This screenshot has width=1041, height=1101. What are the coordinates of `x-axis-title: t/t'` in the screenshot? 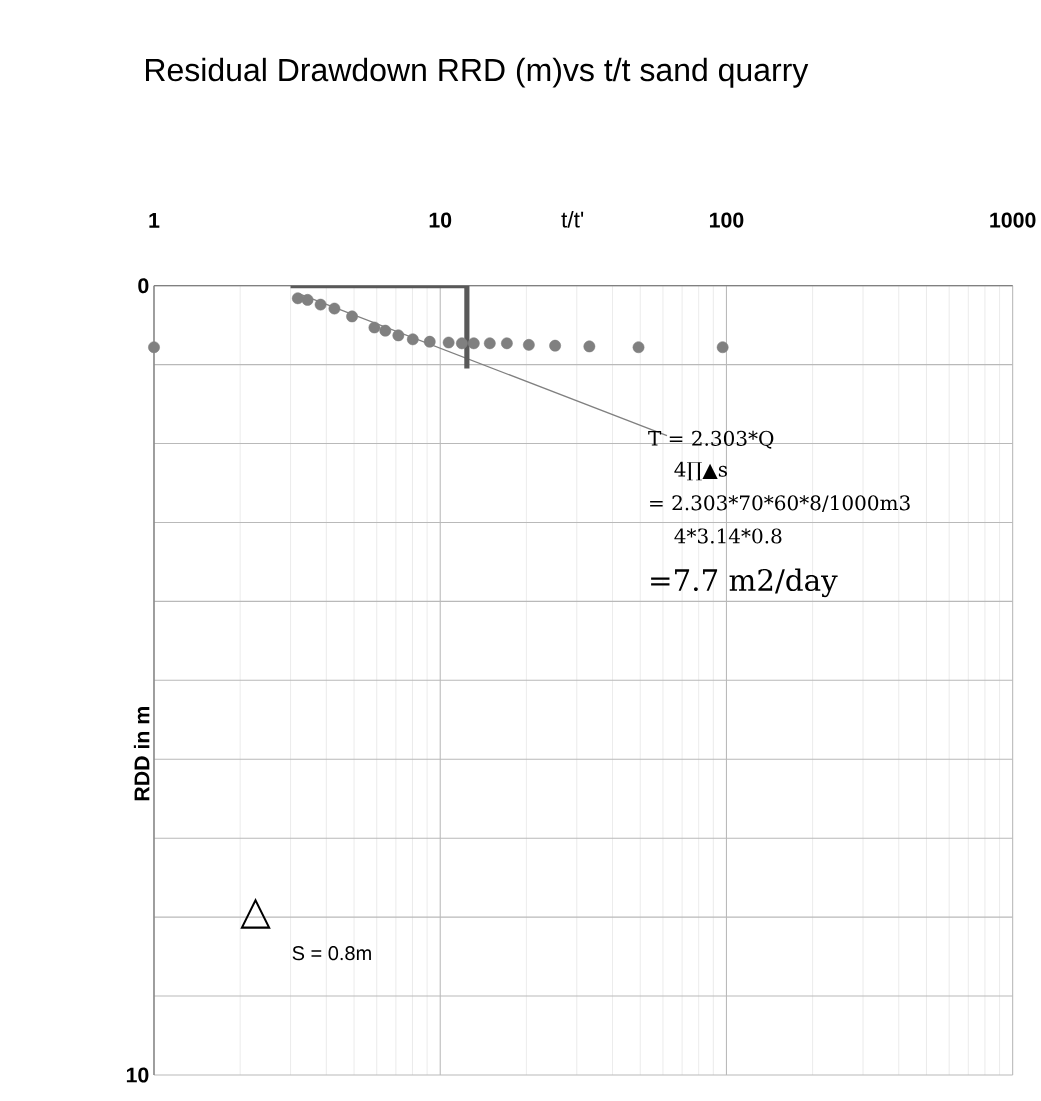 It's located at (572, 219).